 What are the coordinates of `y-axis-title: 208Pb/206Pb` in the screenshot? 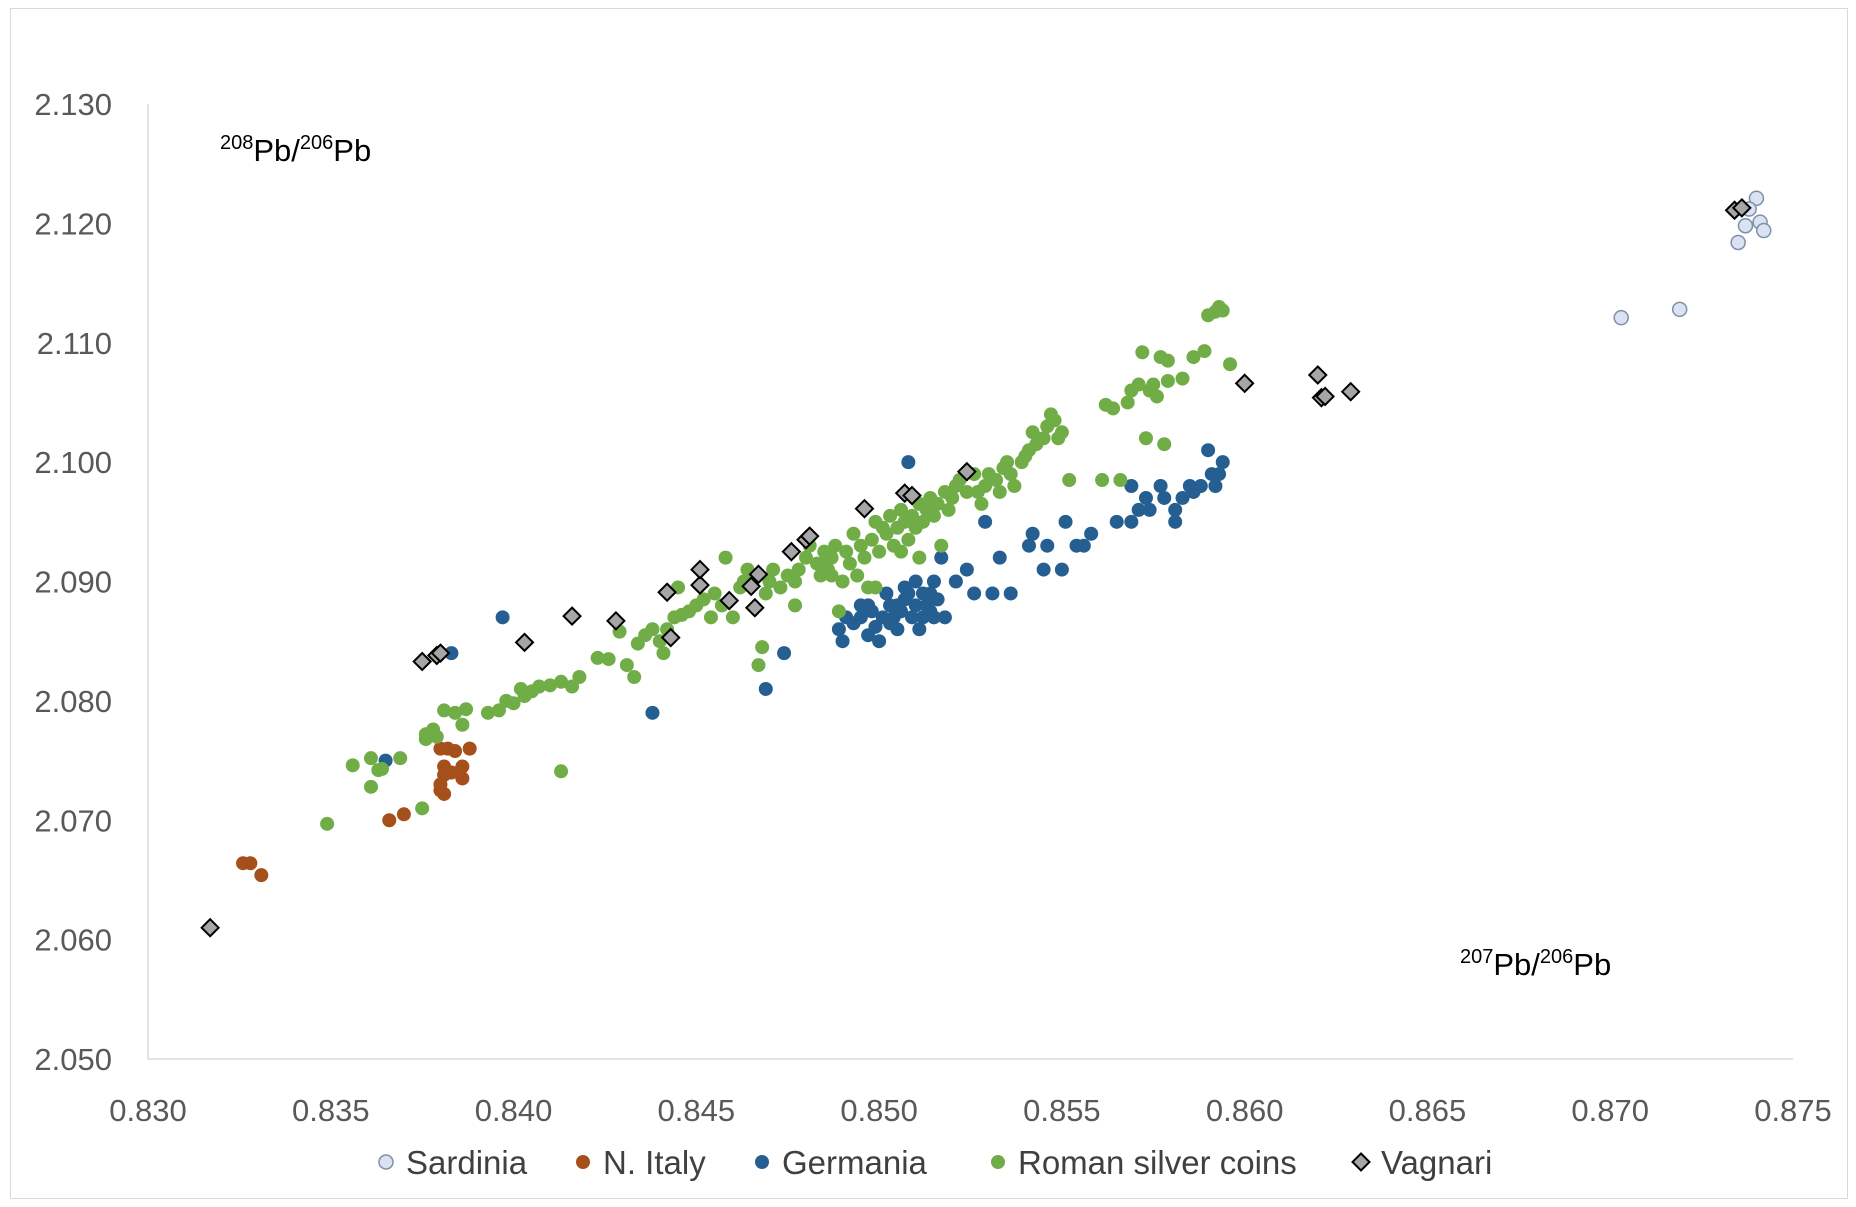 It's located at (295, 150).